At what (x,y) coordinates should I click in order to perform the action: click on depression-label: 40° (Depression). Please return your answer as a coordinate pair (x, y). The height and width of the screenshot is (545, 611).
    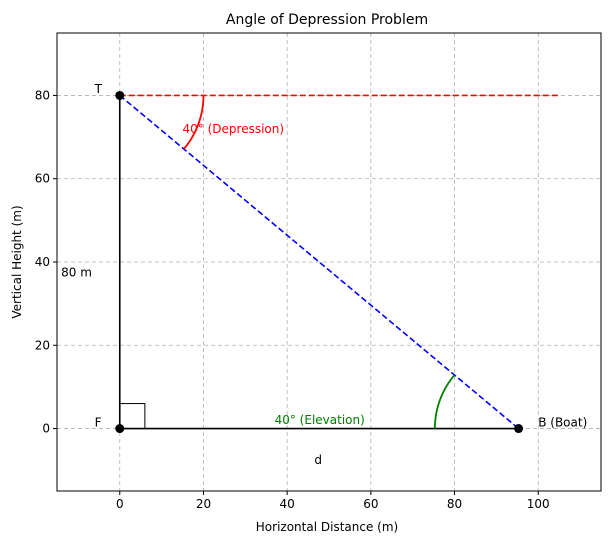
    Looking at the image, I should click on (234, 129).